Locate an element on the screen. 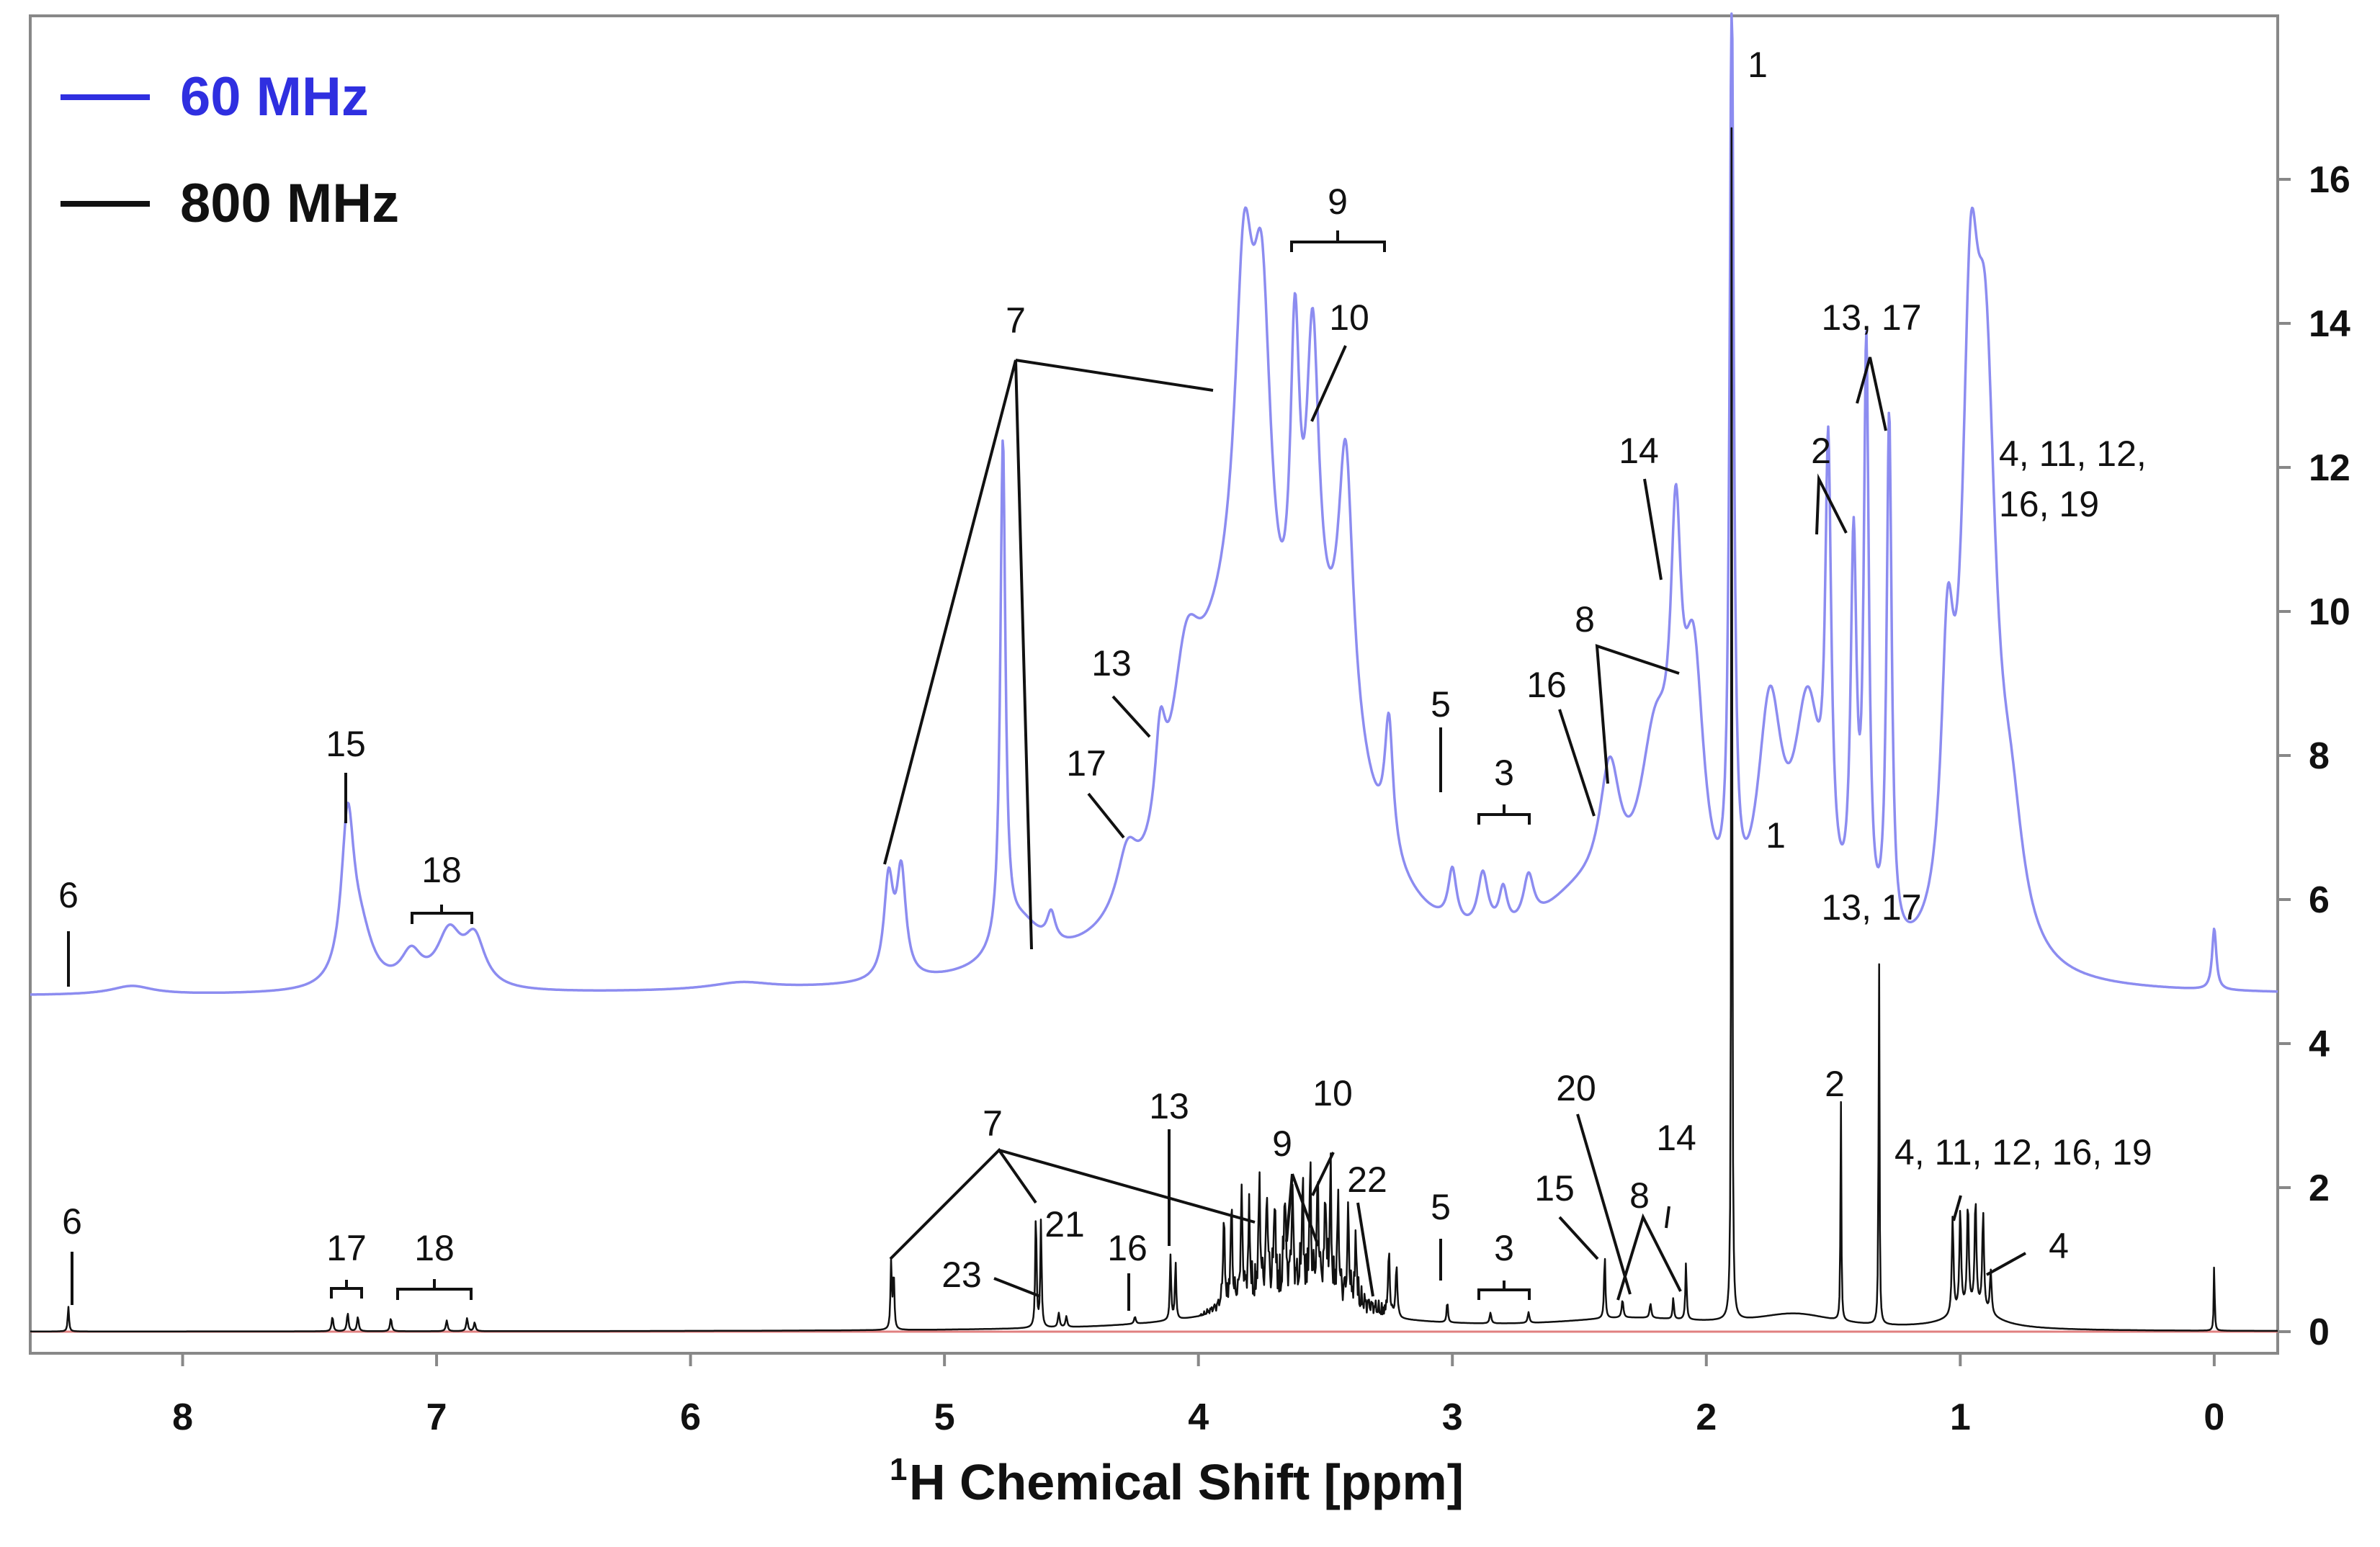 The height and width of the screenshot is (1547, 2380). label-3-60: 3 is located at coordinates (1504, 773).